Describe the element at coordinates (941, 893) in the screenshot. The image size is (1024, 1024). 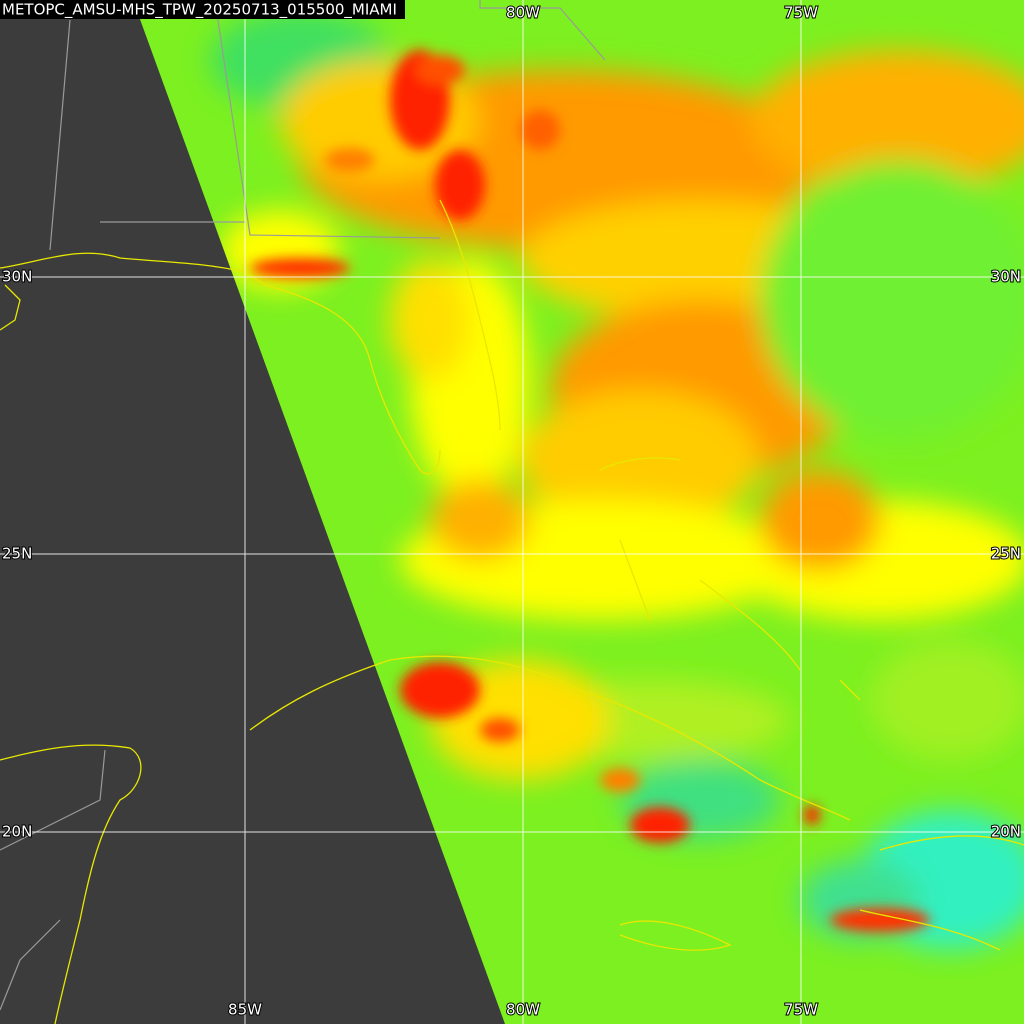
I see `hispaniola` at that location.